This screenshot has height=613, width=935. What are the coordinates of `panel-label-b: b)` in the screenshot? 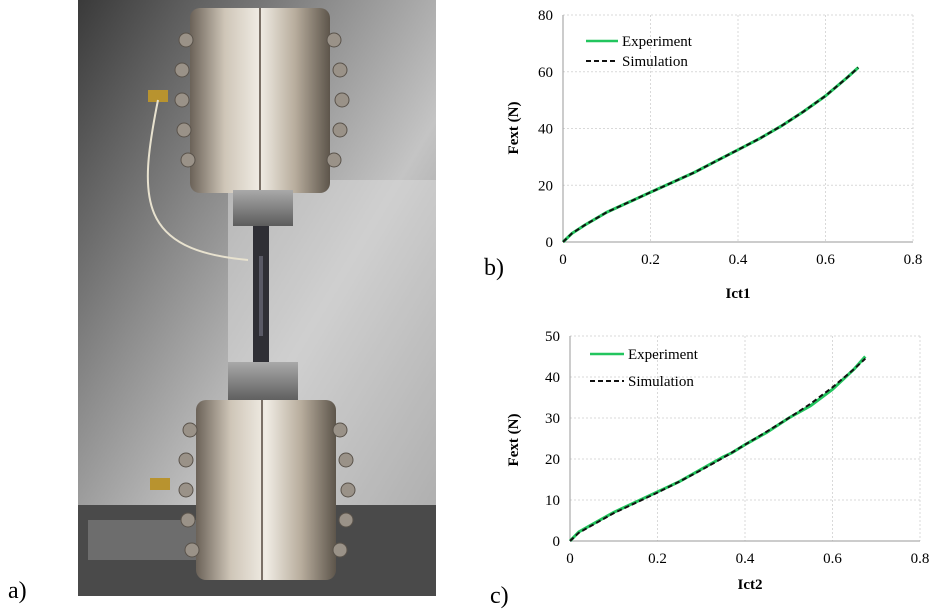 It's located at (494, 268).